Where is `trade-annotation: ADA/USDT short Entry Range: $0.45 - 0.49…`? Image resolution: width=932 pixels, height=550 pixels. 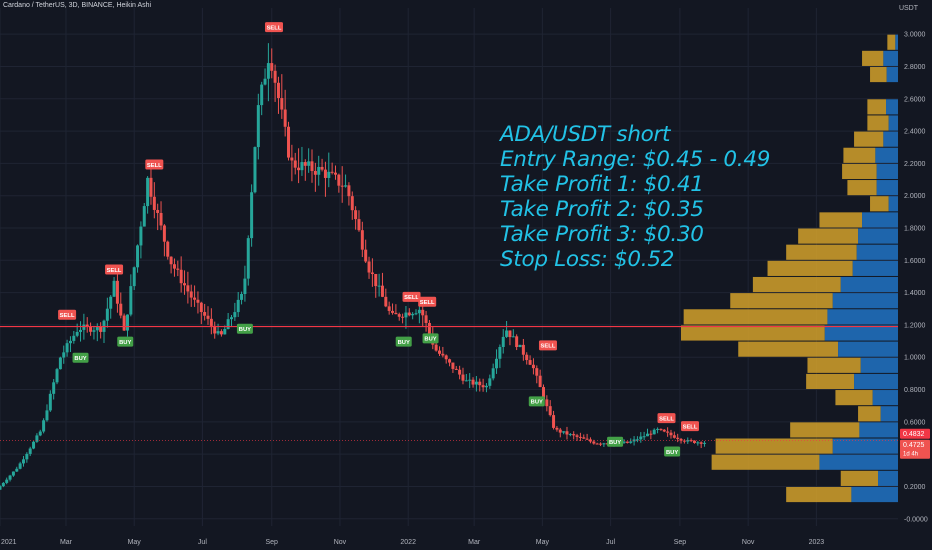
trade-annotation: ADA/USDT short Entry Range: $0.45 - 0.49… is located at coordinates (635, 197).